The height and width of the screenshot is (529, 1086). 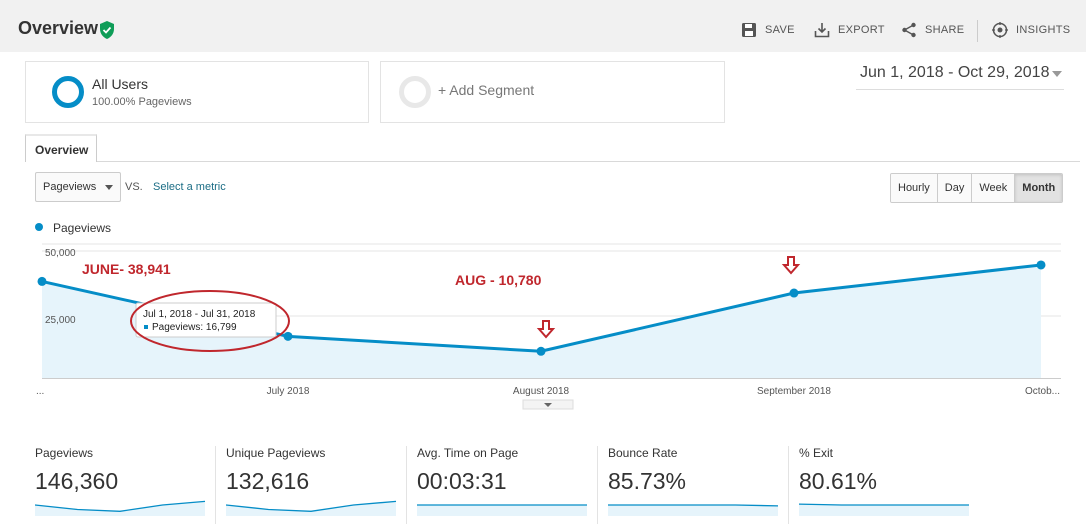 I want to click on export-button: EXPORT, so click(x=849, y=30).